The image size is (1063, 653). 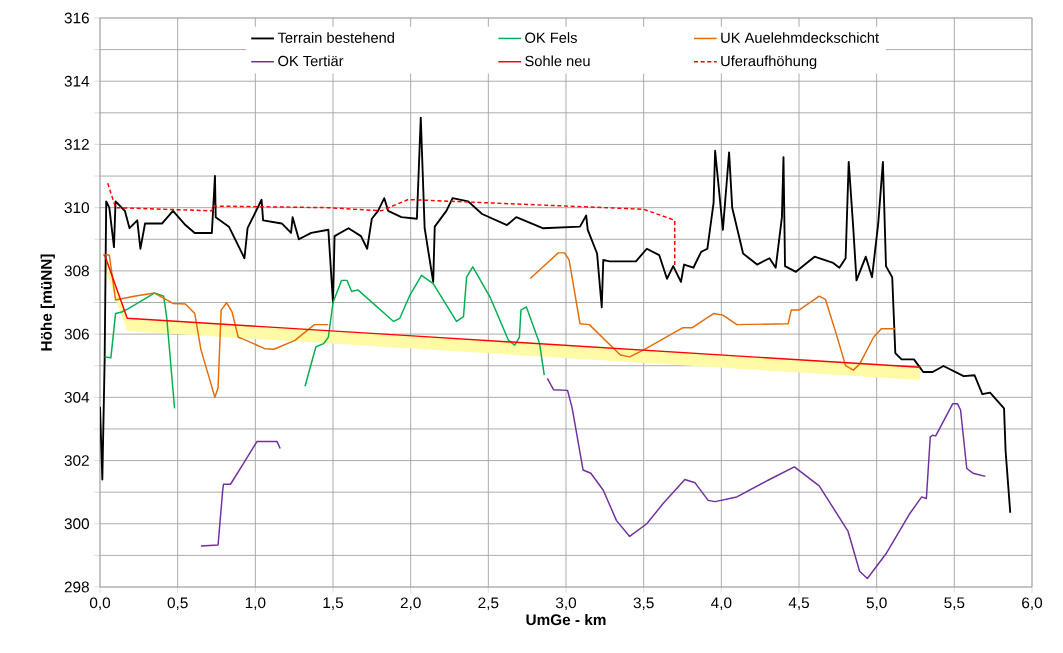 What do you see at coordinates (335, 37) in the screenshot?
I see `legend-label: Terrain bestehend` at bounding box center [335, 37].